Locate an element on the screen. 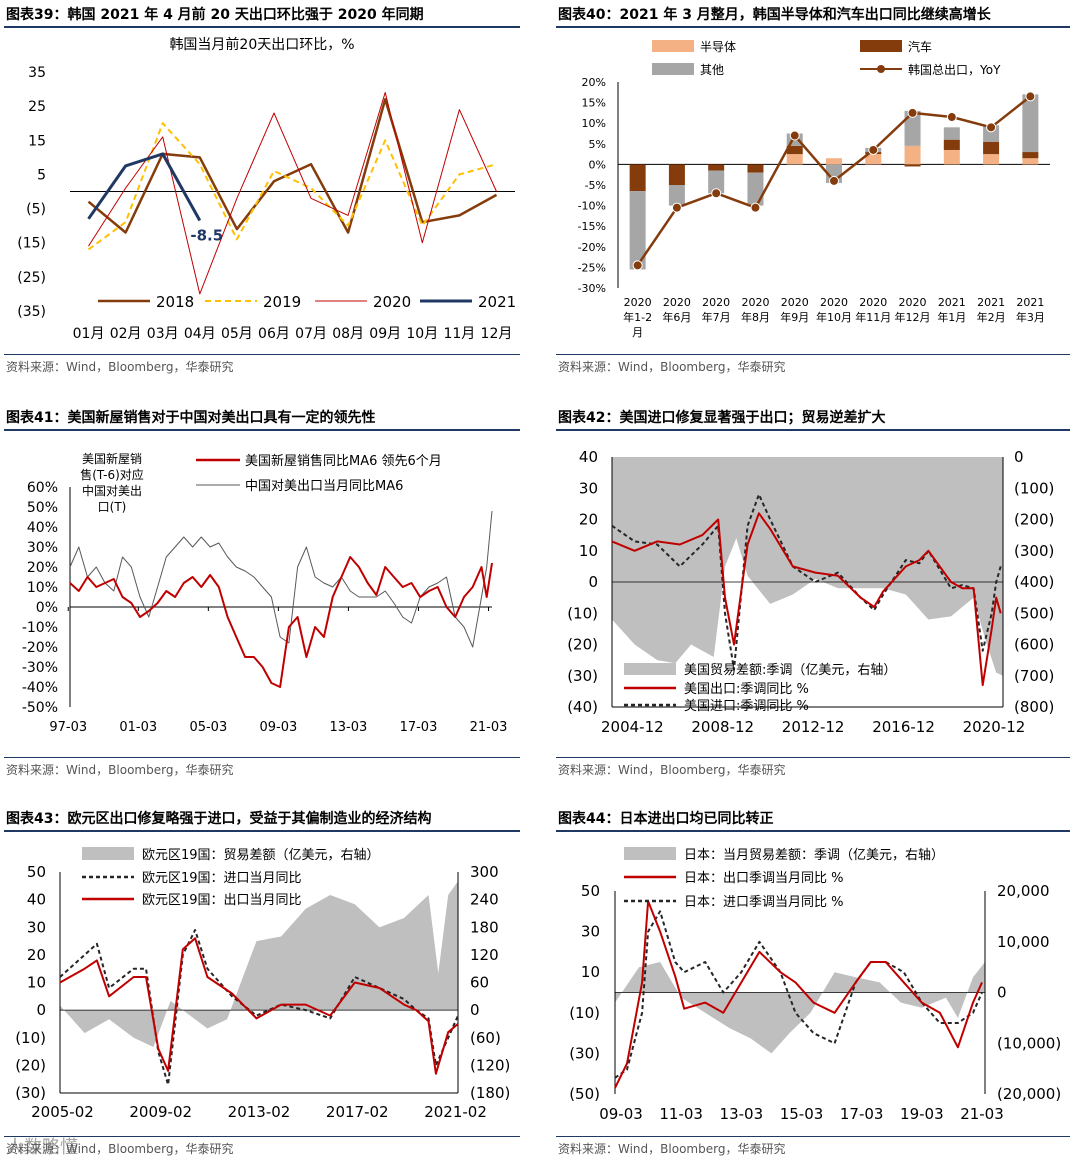  x-tick-label: 2017-02 is located at coordinates (357, 1112).